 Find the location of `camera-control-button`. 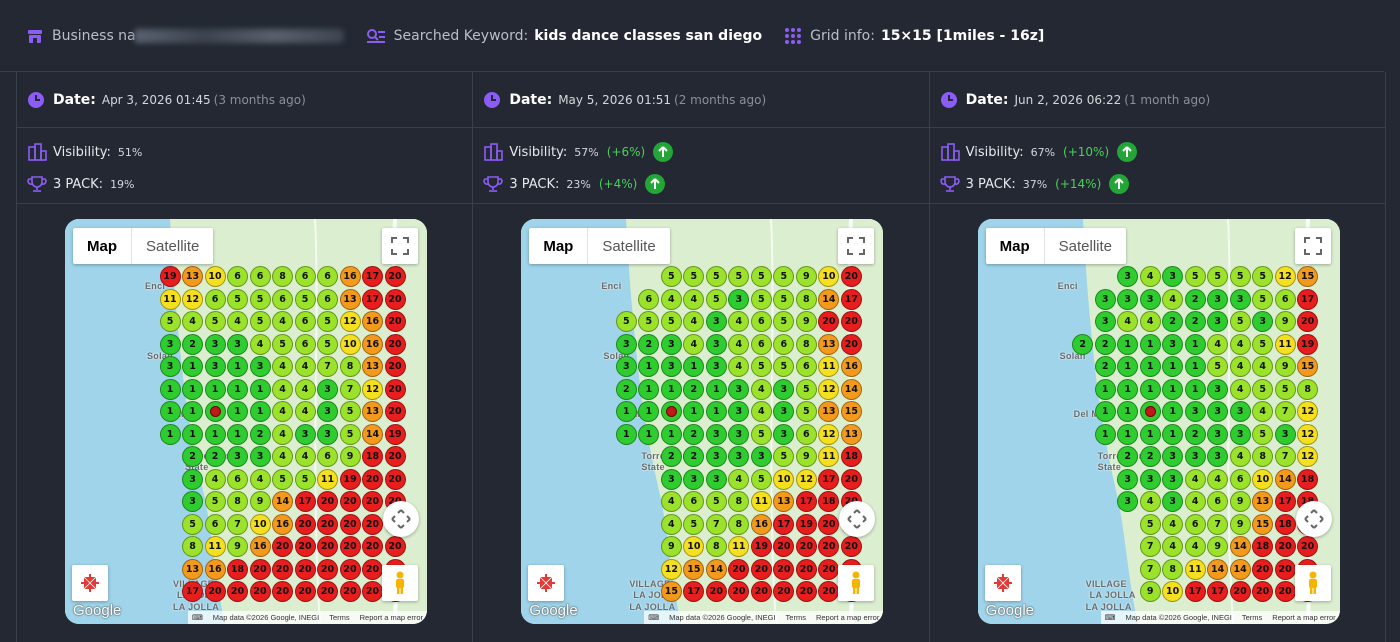

camera-control-button is located at coordinates (857, 519).